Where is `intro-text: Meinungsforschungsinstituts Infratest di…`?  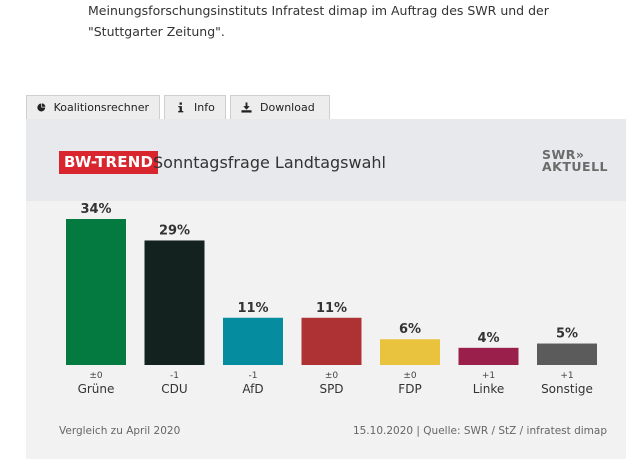
intro-text: Meinungsforschungsinstituts Infratest di… is located at coordinates (348, 21).